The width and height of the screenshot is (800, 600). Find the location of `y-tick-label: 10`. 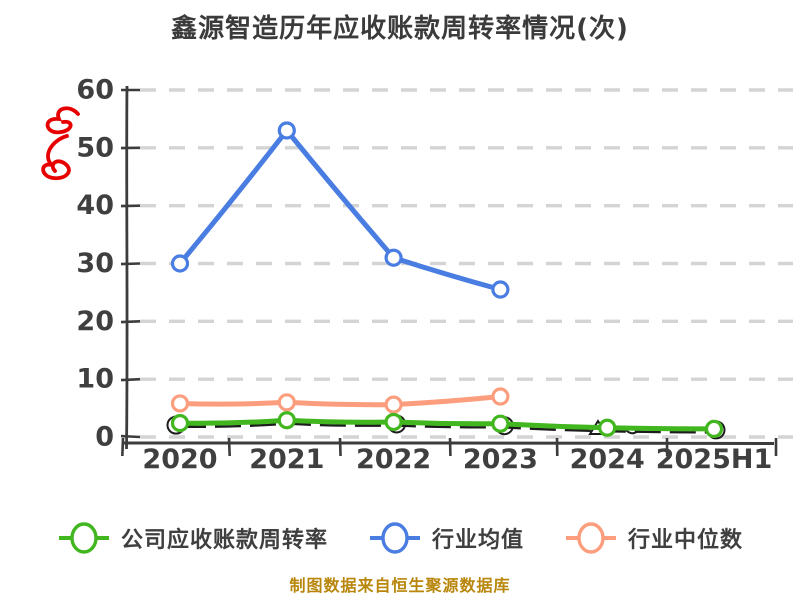

y-tick-label: 10 is located at coordinates (95, 379).